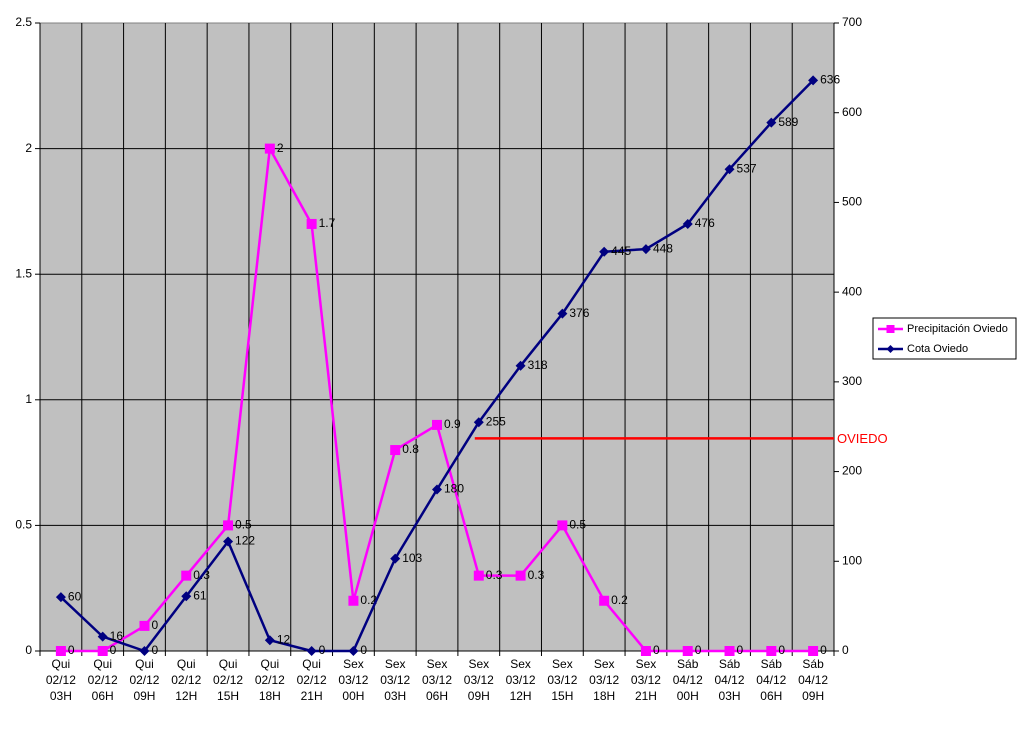 The image size is (1024, 729). Describe the element at coordinates (538, 365) in the screenshot. I see `data-label: 318` at that location.